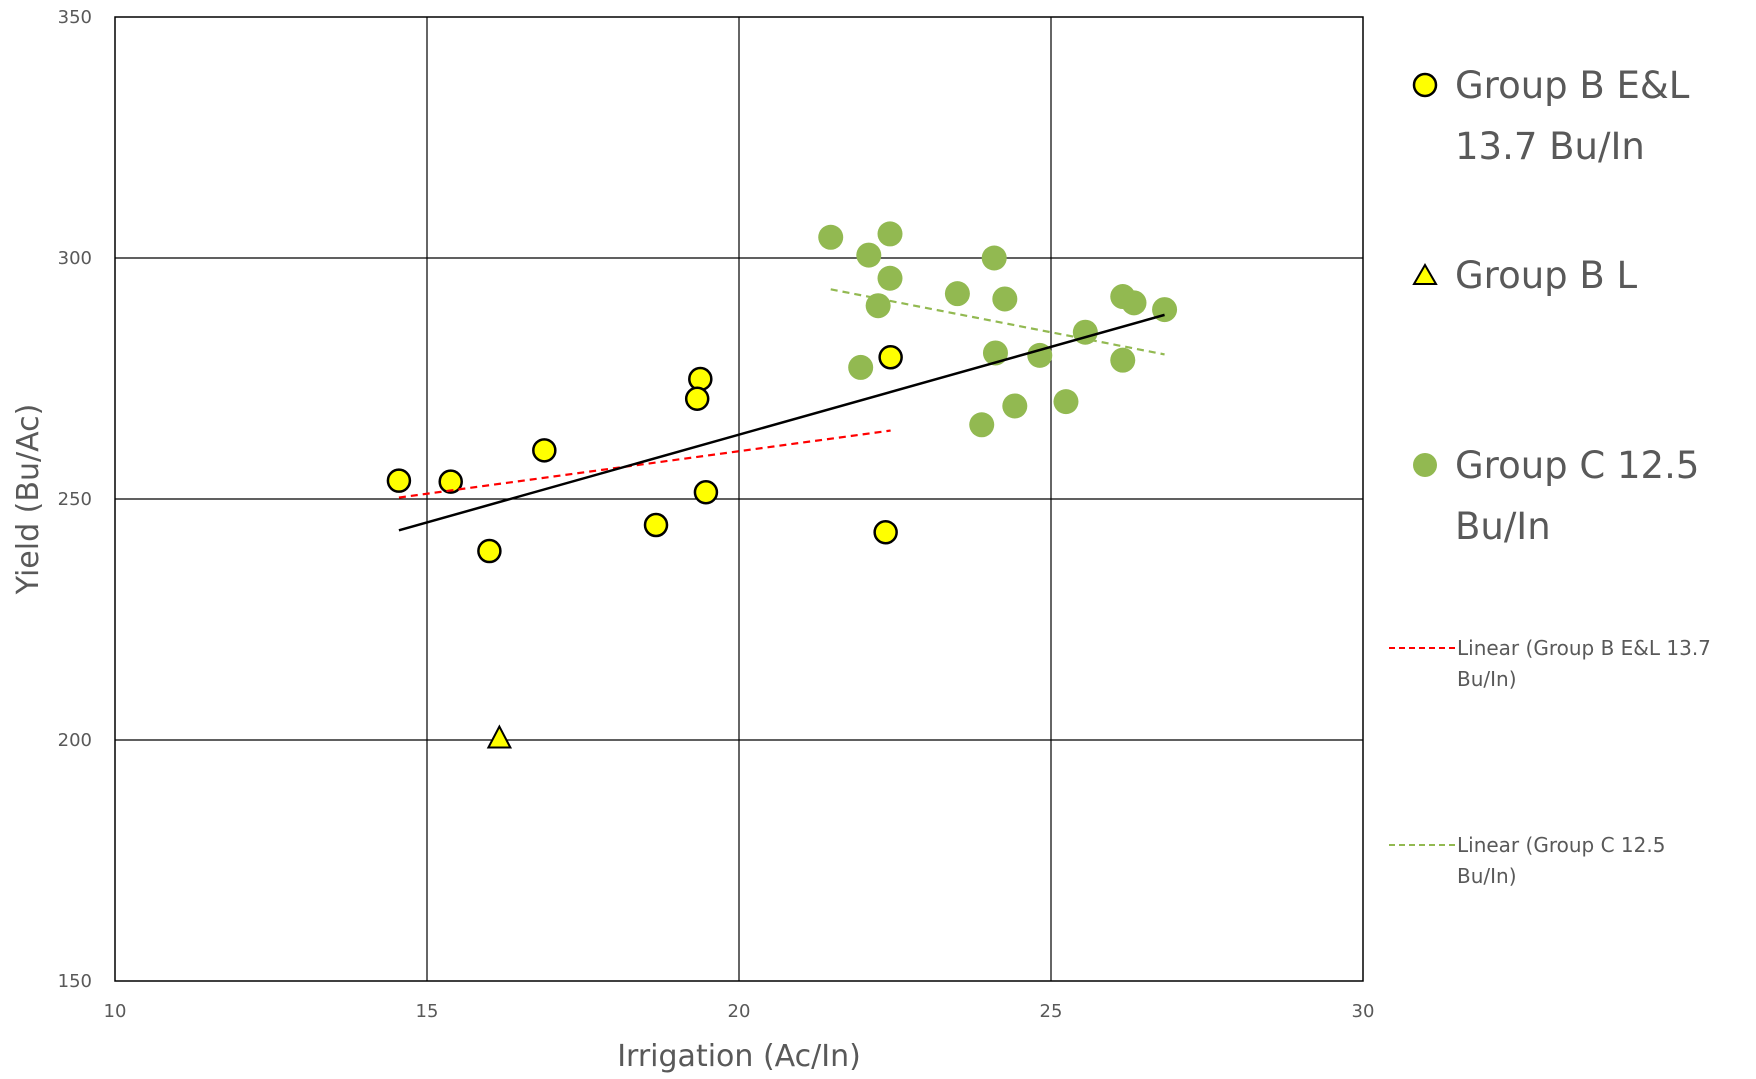 The height and width of the screenshot is (1079, 1756). I want to click on y-axis-label: Yield (Bu/Ac), so click(28, 500).